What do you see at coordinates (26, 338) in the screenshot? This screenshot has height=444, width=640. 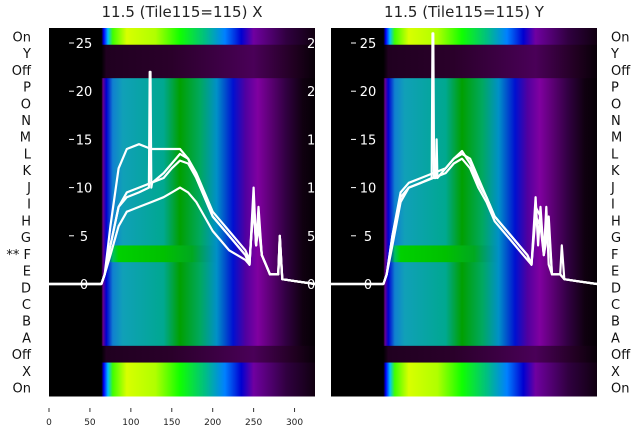 I see `row-label-left: A` at bounding box center [26, 338].